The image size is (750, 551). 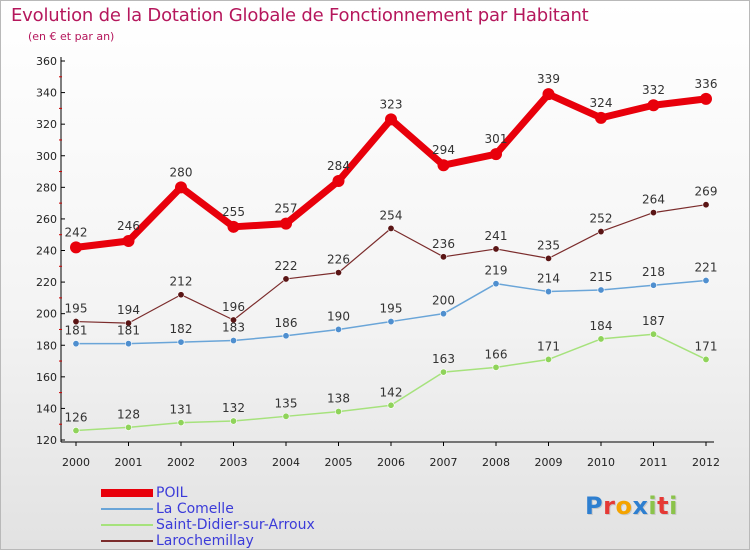 What do you see at coordinates (181, 172) in the screenshot?
I see `data-label-poil: 280` at bounding box center [181, 172].